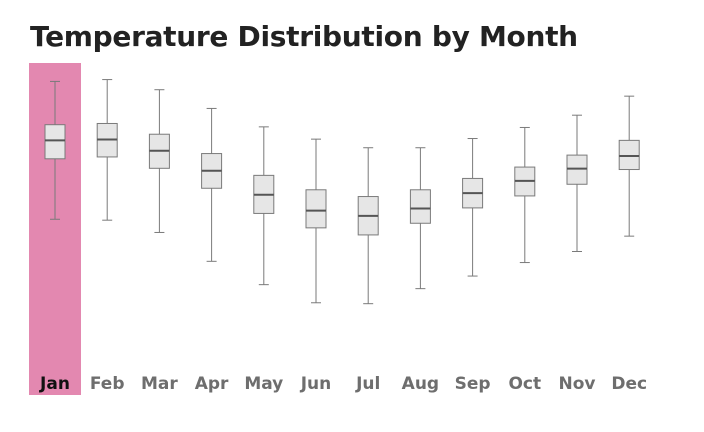 The width and height of the screenshot is (704, 432). Describe the element at coordinates (212, 184) in the screenshot. I see `box-apr` at that location.